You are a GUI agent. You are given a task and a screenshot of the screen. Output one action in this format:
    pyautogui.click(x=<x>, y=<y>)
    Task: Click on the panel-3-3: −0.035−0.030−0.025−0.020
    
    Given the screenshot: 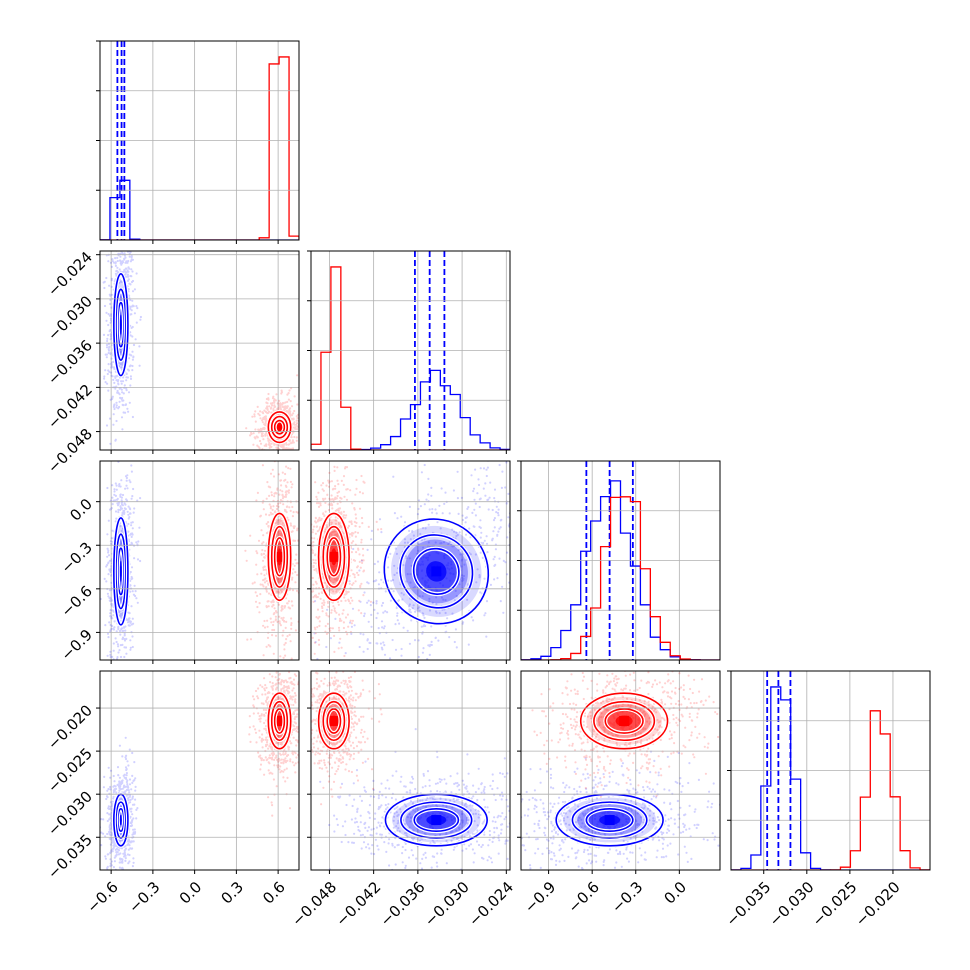 What is the action you would take?
    pyautogui.click(x=827, y=800)
    